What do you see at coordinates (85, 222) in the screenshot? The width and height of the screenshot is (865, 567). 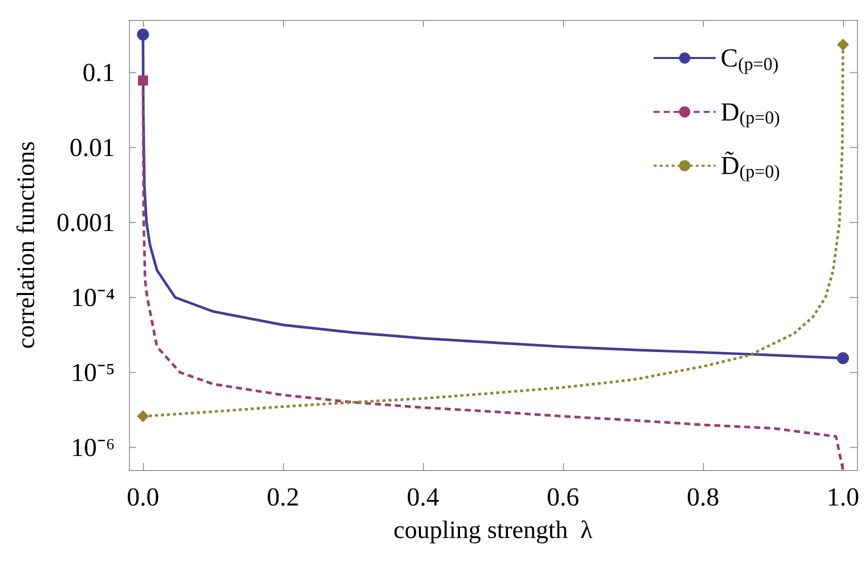 I see `y-tick-label: 0.001` at bounding box center [85, 222].